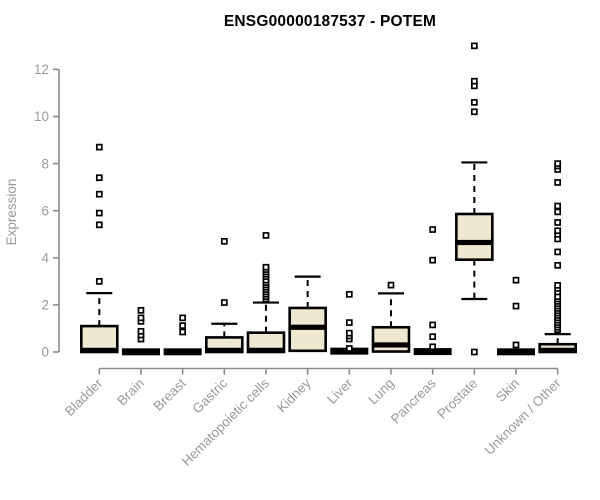 The width and height of the screenshot is (600, 500). Describe the element at coordinates (224, 350) in the screenshot. I see `median-gastric` at that location.